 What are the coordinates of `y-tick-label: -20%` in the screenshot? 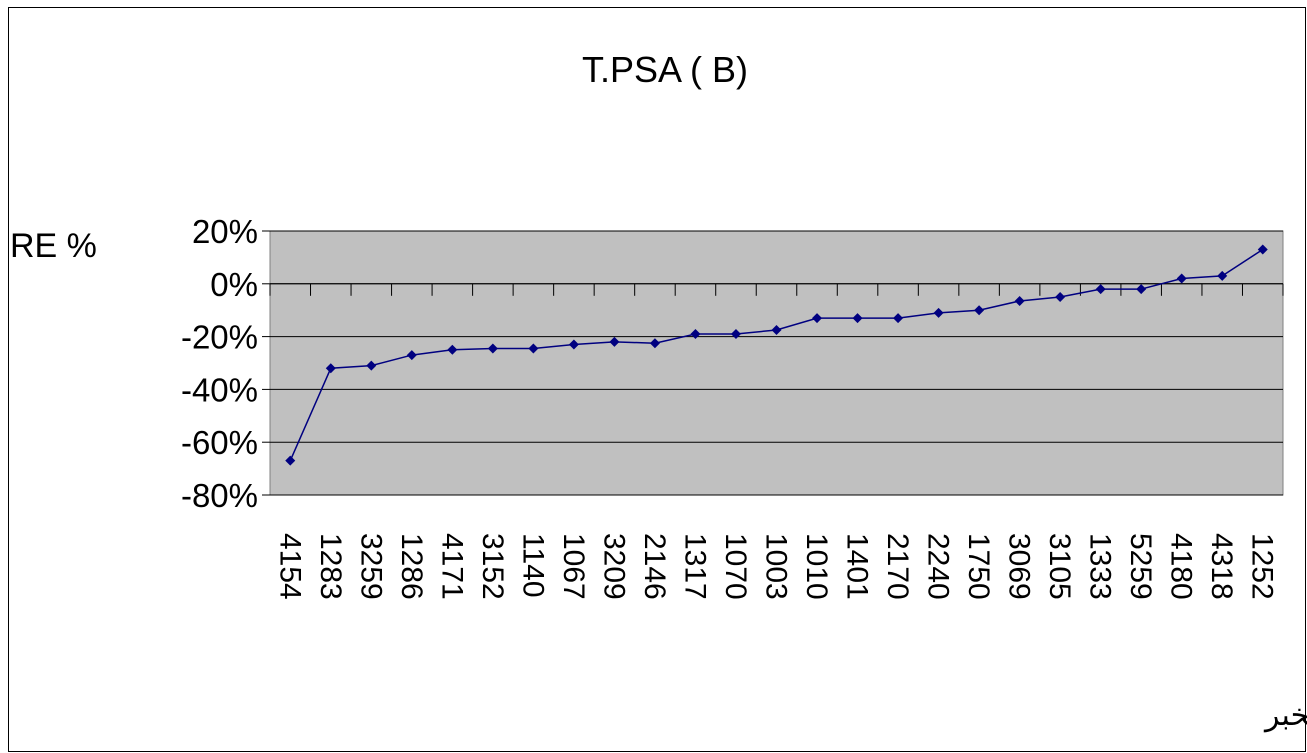 It's located at (219, 337).